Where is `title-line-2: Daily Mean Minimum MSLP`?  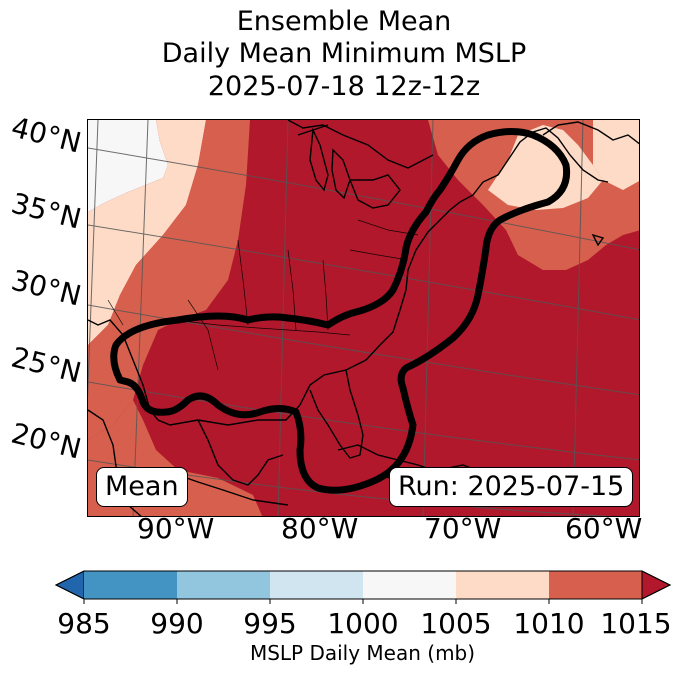 title-line-2: Daily Mean Minimum MSLP is located at coordinates (344, 53).